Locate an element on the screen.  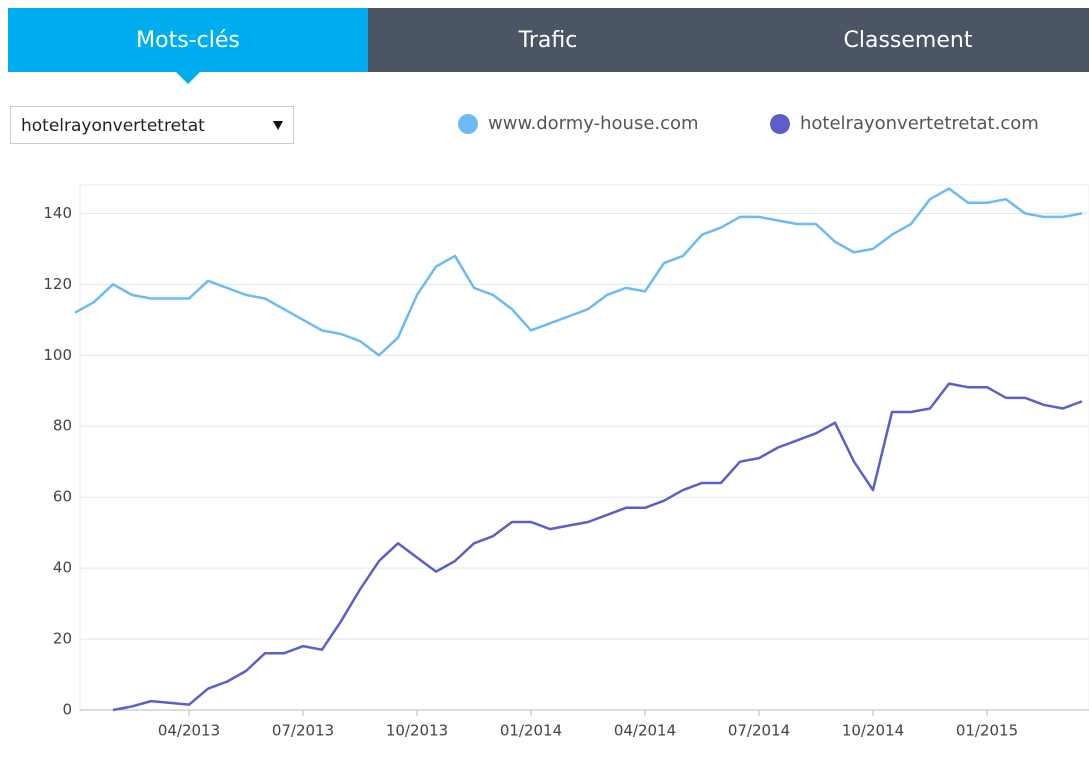
y-tick-label: 120 is located at coordinates (57, 284).